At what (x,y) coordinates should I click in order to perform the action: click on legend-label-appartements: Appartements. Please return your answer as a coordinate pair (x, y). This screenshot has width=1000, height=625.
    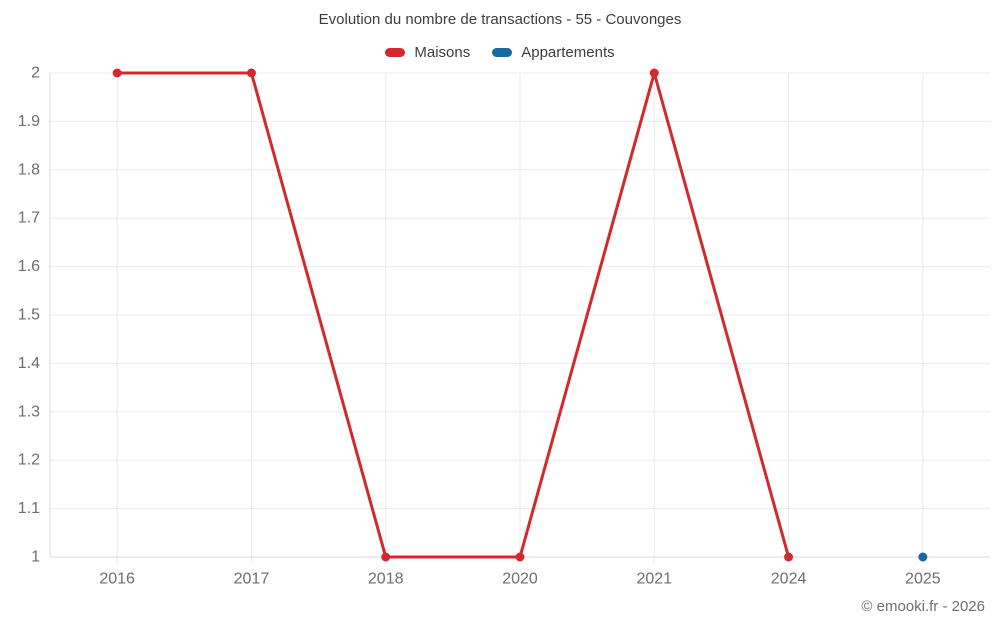
    Looking at the image, I should click on (568, 52).